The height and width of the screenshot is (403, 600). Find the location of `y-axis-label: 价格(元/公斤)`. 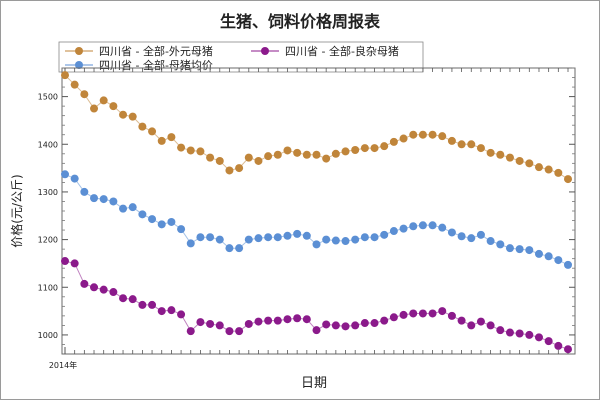

y-axis-label: 价格(元/公斤) is located at coordinates (16, 210).